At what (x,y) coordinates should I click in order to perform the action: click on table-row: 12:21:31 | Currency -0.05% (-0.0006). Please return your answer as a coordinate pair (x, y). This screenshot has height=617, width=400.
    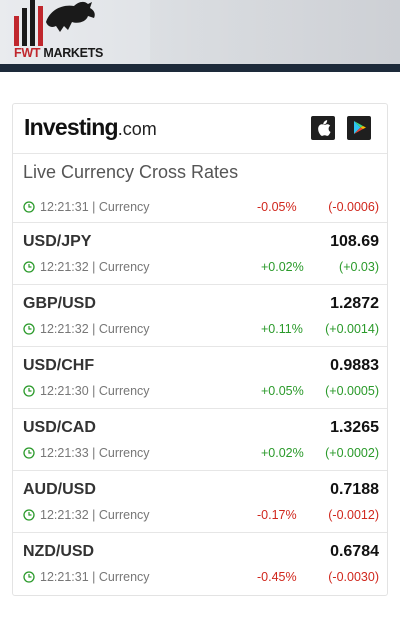
    Looking at the image, I should click on (200, 208).